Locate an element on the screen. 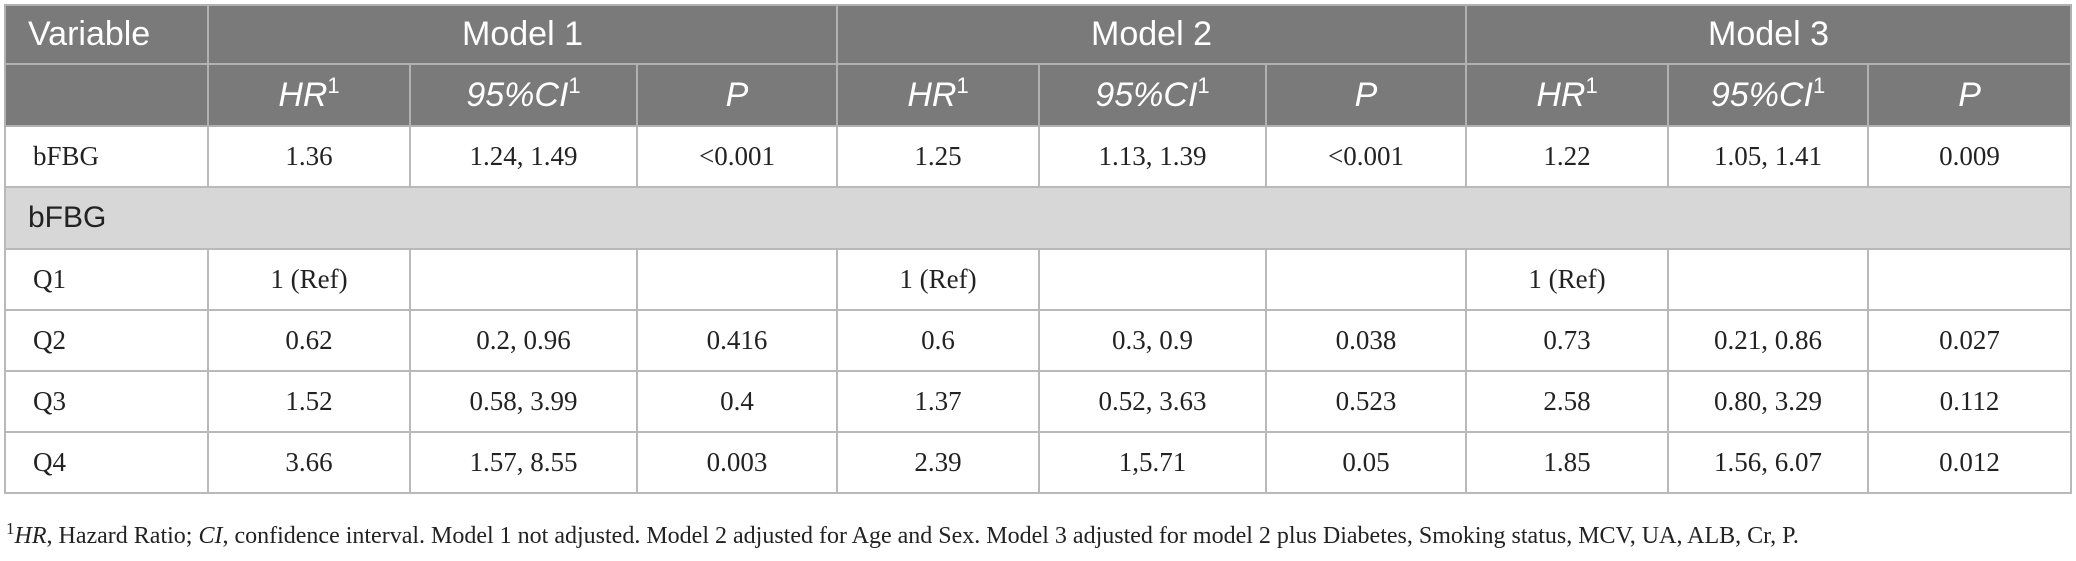  footnote-hr-text: , Hazard Ratio; is located at coordinates (122, 536).